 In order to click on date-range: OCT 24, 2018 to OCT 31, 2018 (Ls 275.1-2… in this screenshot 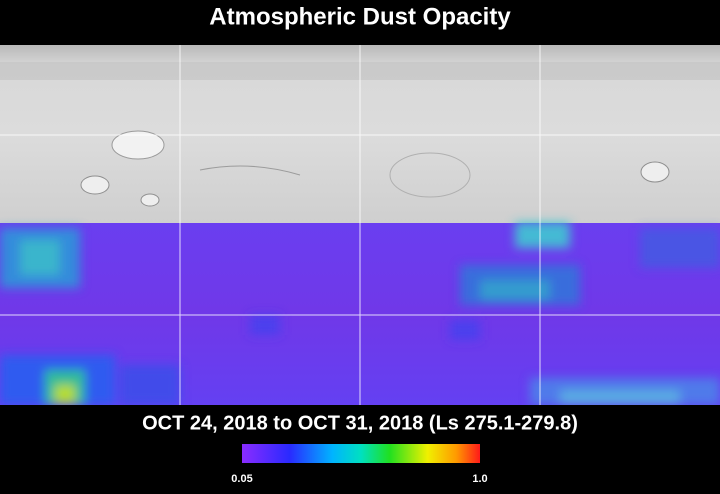, I will do `click(360, 423)`.